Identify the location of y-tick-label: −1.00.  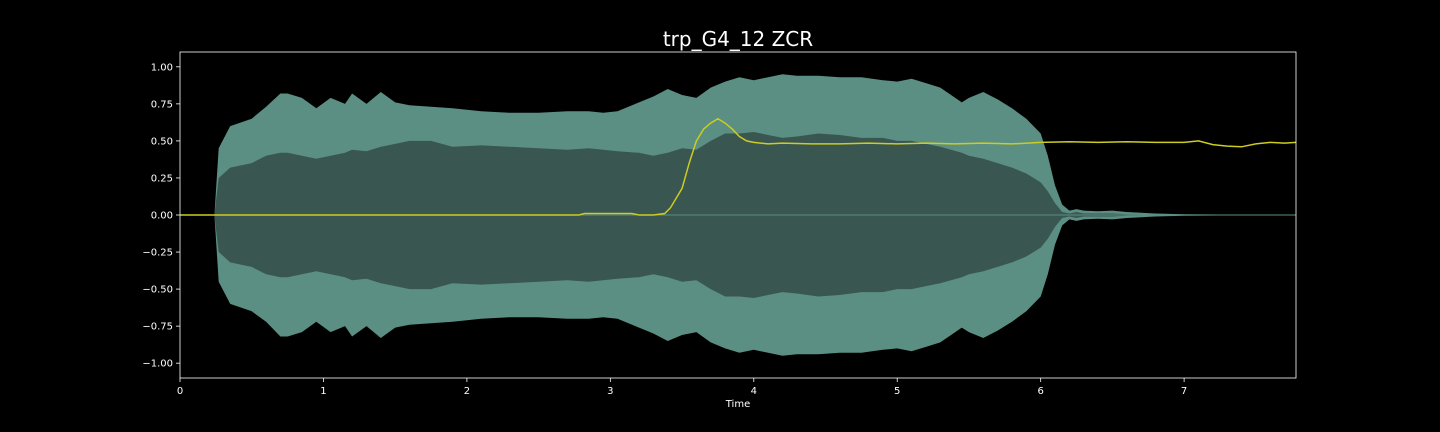
(157, 364).